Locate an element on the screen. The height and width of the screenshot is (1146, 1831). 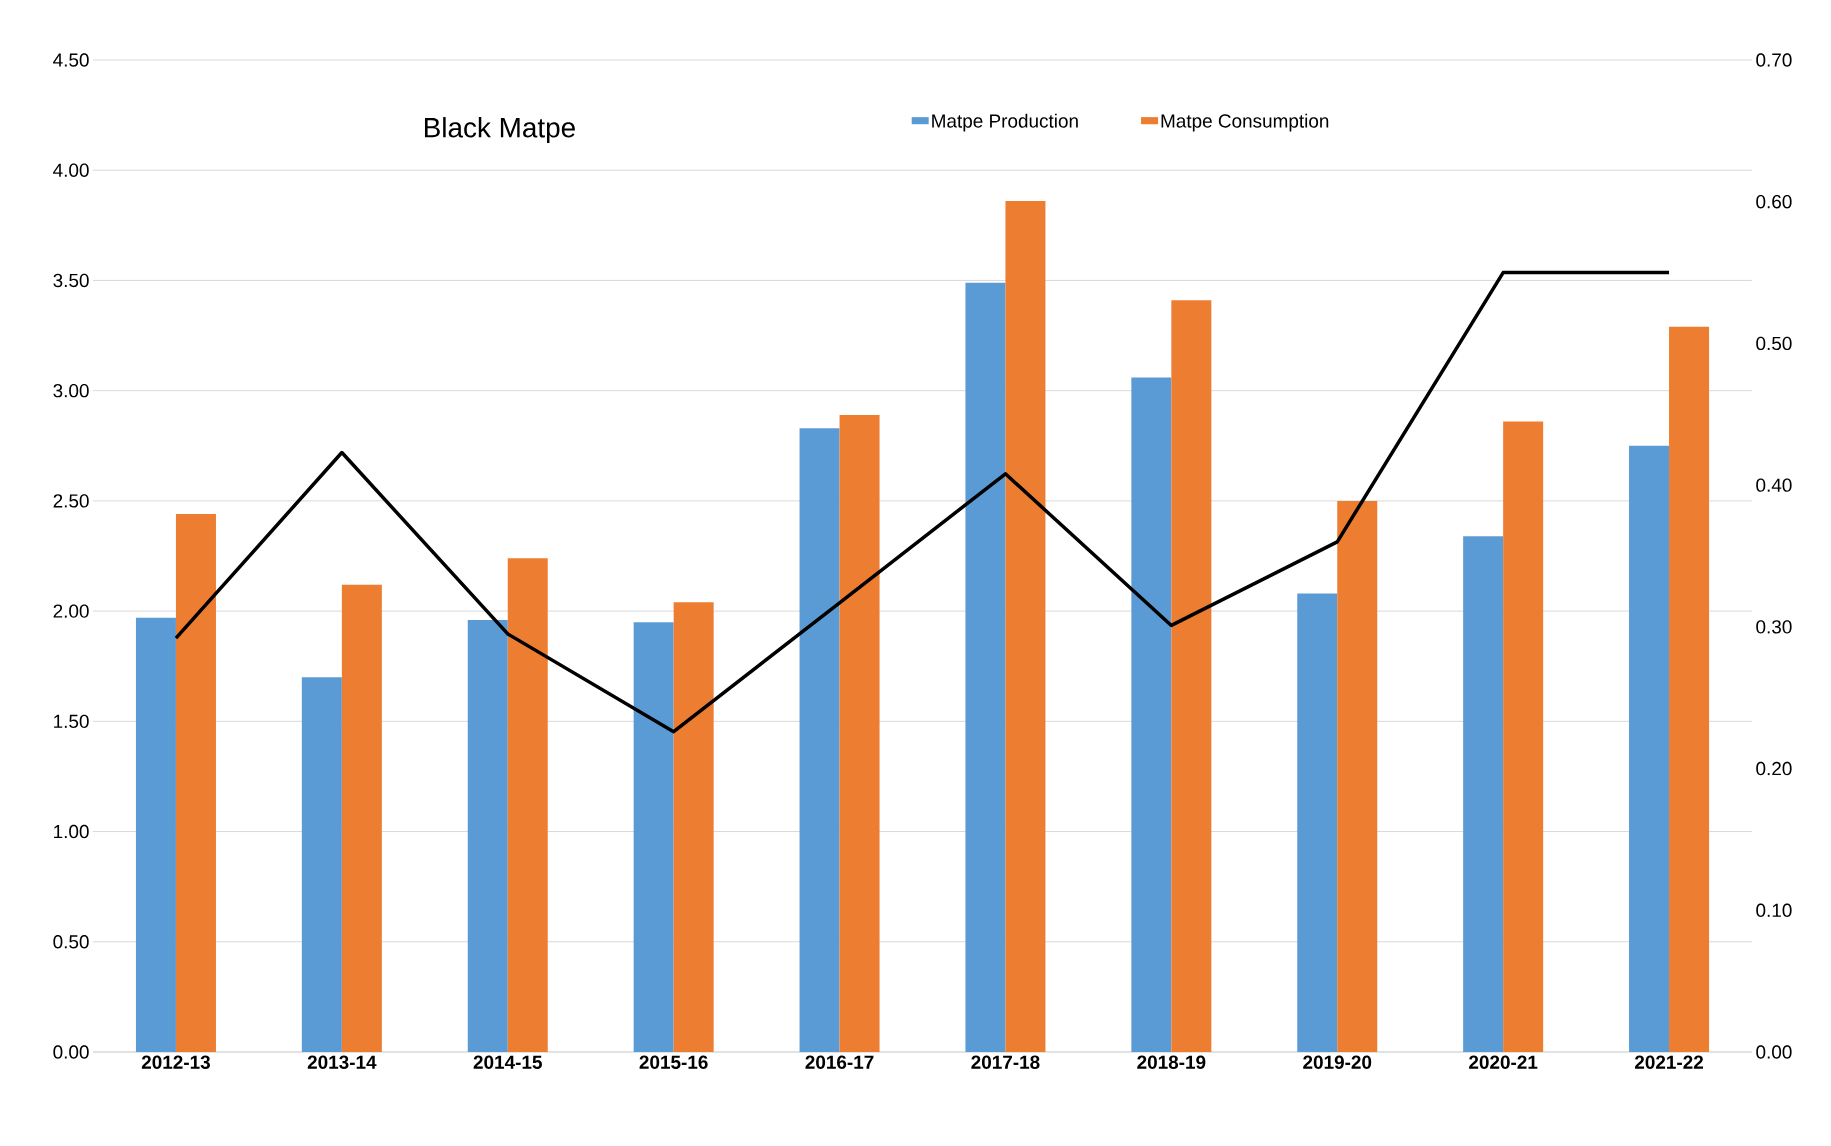
text: Black Matpe is located at coordinates (499, 130).